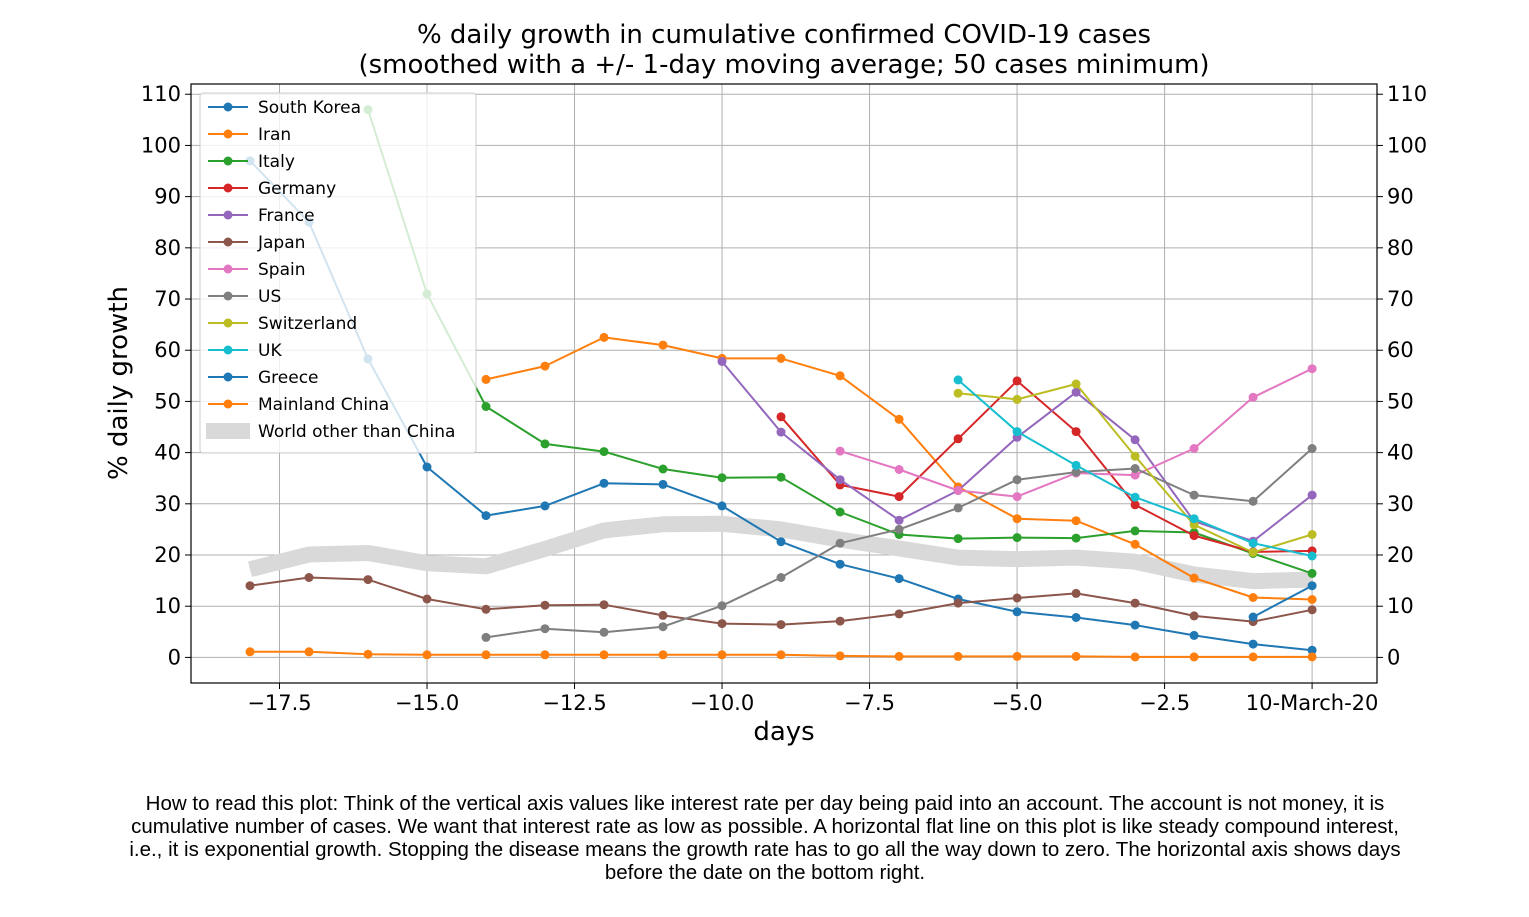  What do you see at coordinates (1164, 703) in the screenshot?
I see `x-tick-label: −2.5` at bounding box center [1164, 703].